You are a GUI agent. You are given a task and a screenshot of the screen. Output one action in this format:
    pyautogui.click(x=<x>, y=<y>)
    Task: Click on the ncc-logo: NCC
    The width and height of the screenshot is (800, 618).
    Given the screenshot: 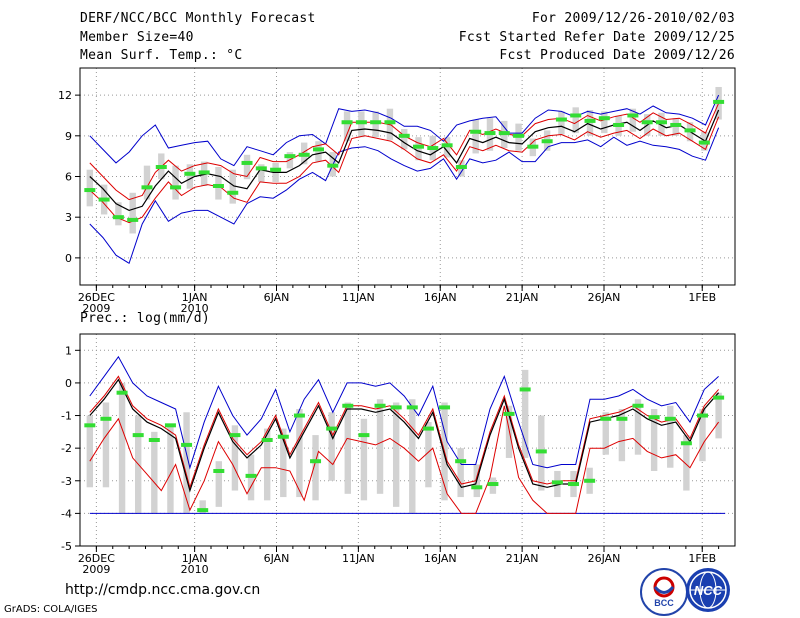 What is the action you would take?
    pyautogui.click(x=708, y=590)
    